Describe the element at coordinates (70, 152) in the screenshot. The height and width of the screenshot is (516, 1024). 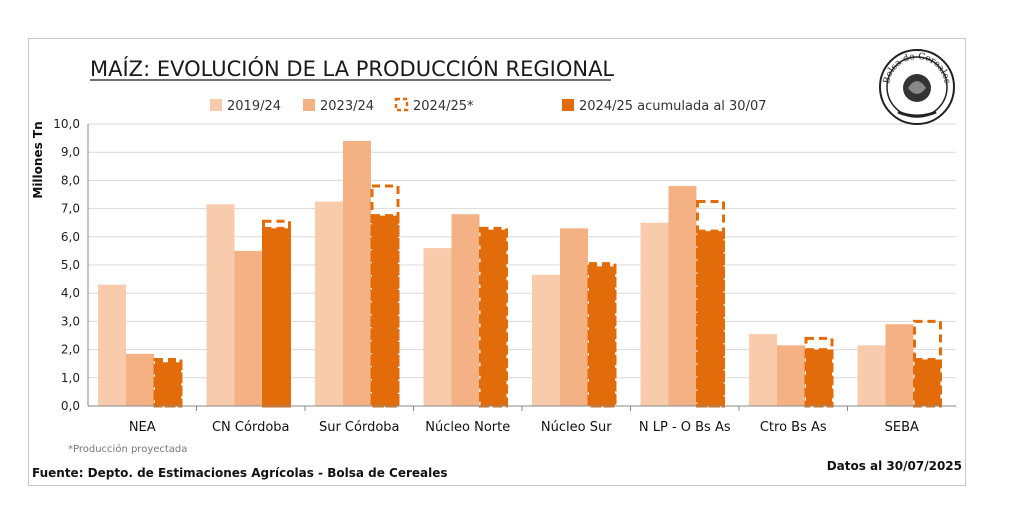
I see `y-tick-label: 9,0` at that location.